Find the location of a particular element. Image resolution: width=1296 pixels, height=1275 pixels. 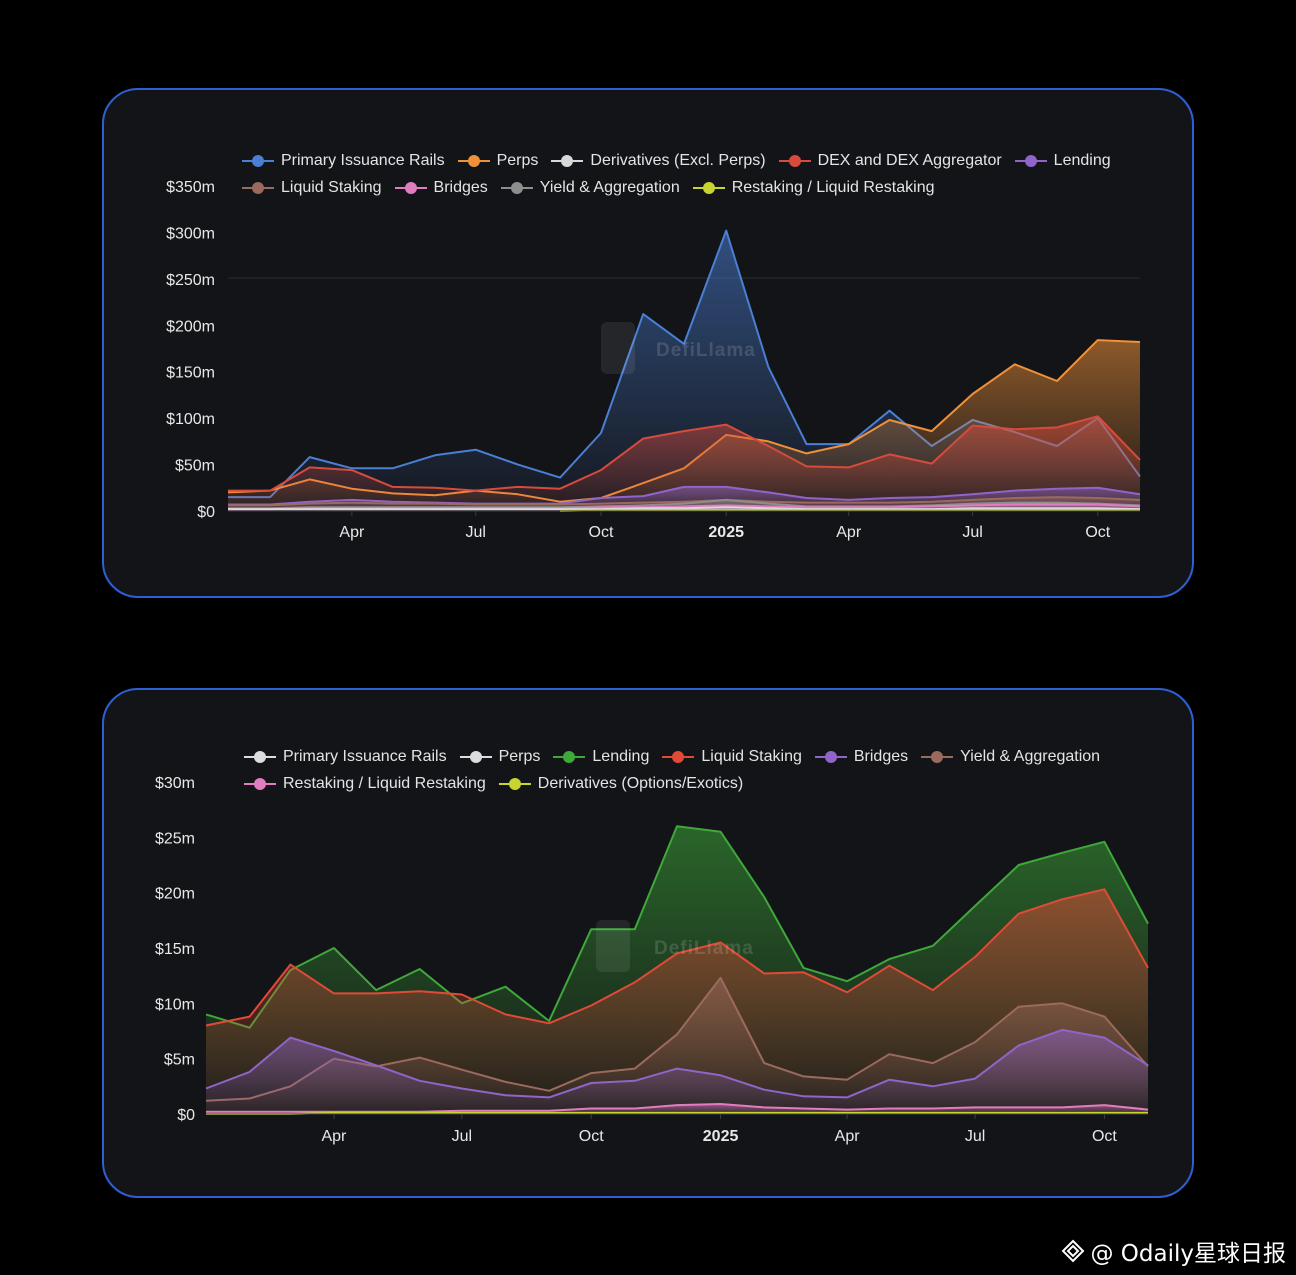

legend-item-derivatives-excl-perps: Derivatives (Excl. Perps) is located at coordinates (658, 161).